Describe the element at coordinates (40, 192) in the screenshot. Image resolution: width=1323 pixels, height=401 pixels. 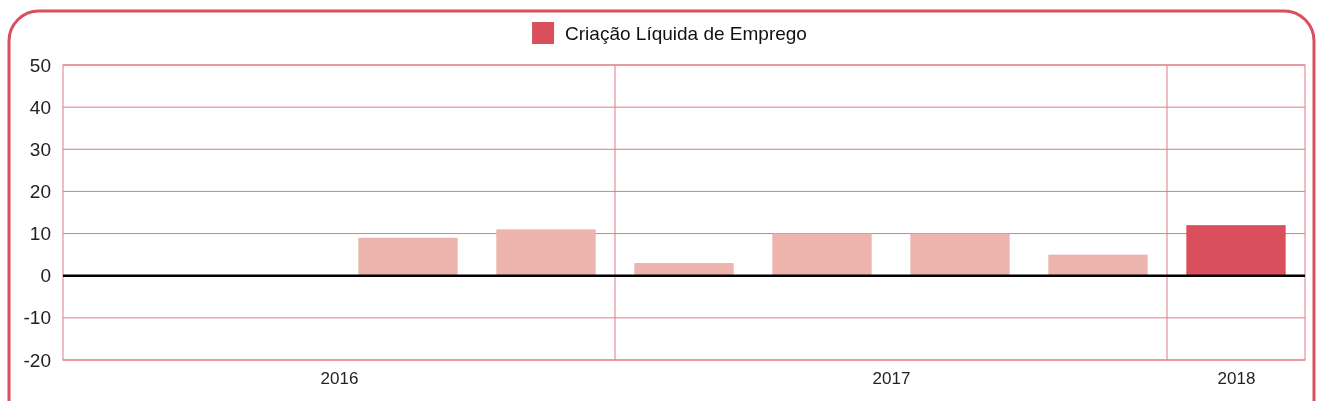
I see `y-tick-label: 20` at that location.